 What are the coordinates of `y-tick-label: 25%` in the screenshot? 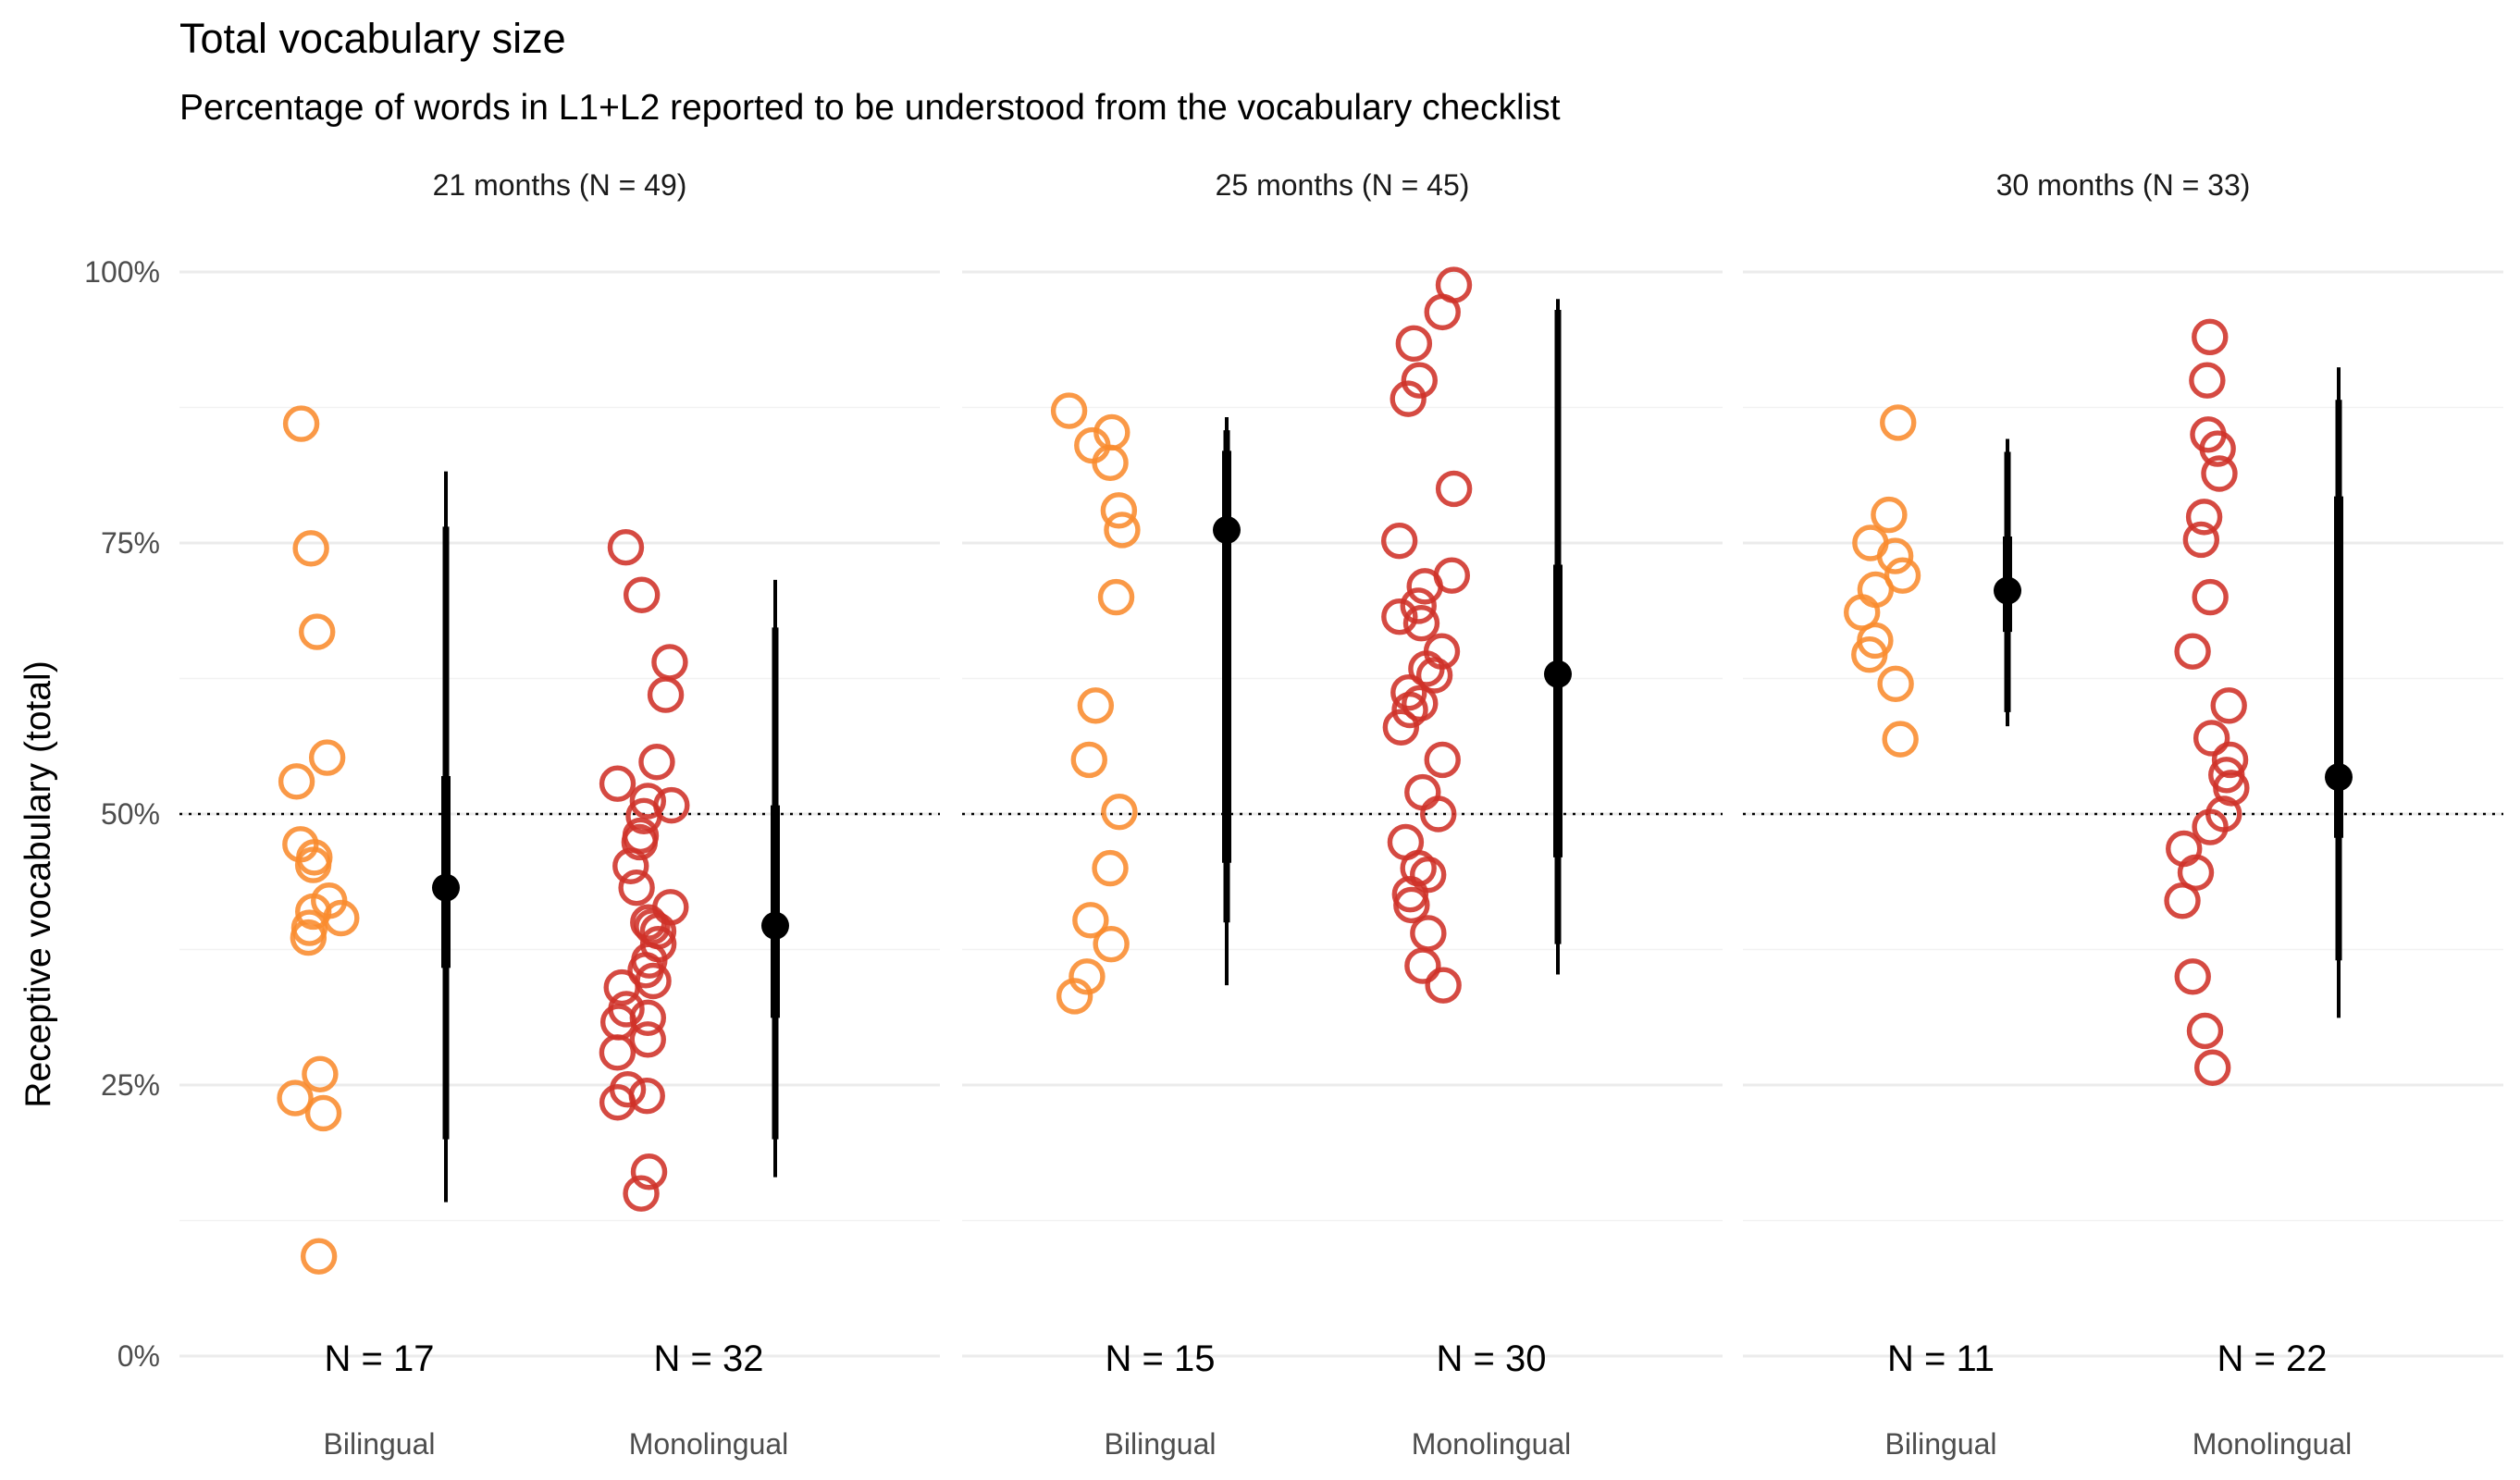 It's located at (130, 1085).